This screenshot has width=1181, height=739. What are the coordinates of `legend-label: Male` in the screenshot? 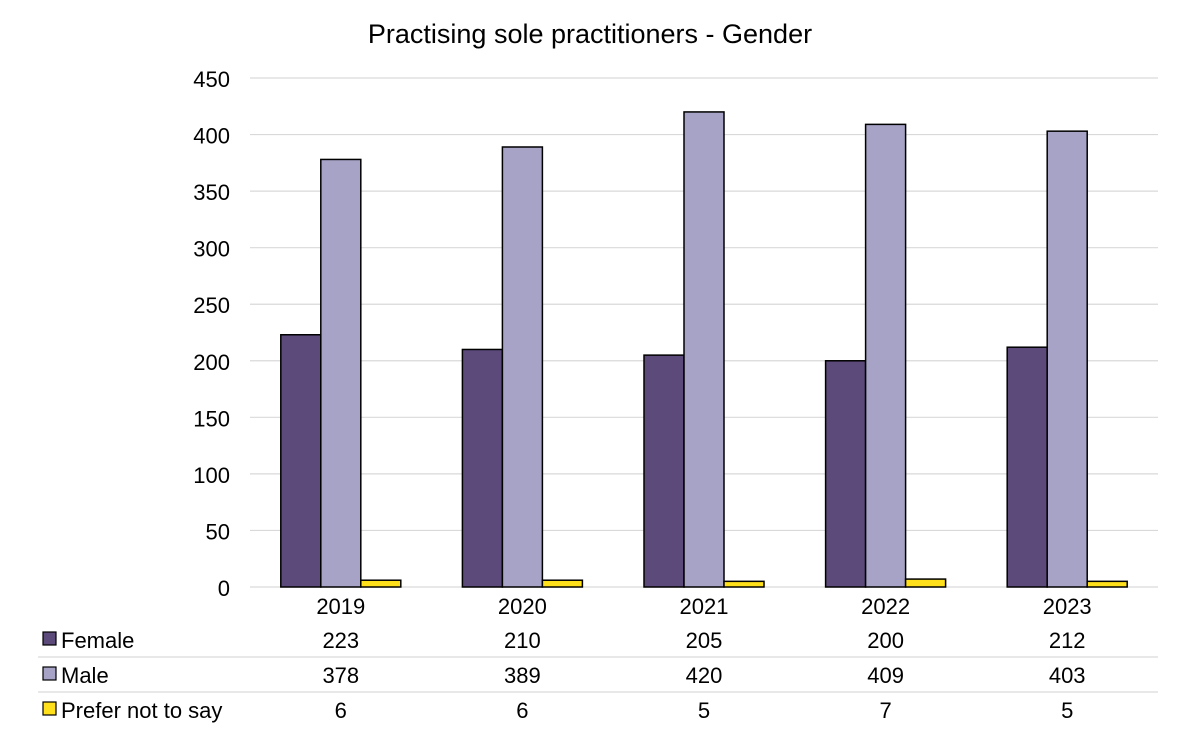 It's located at (85, 675).